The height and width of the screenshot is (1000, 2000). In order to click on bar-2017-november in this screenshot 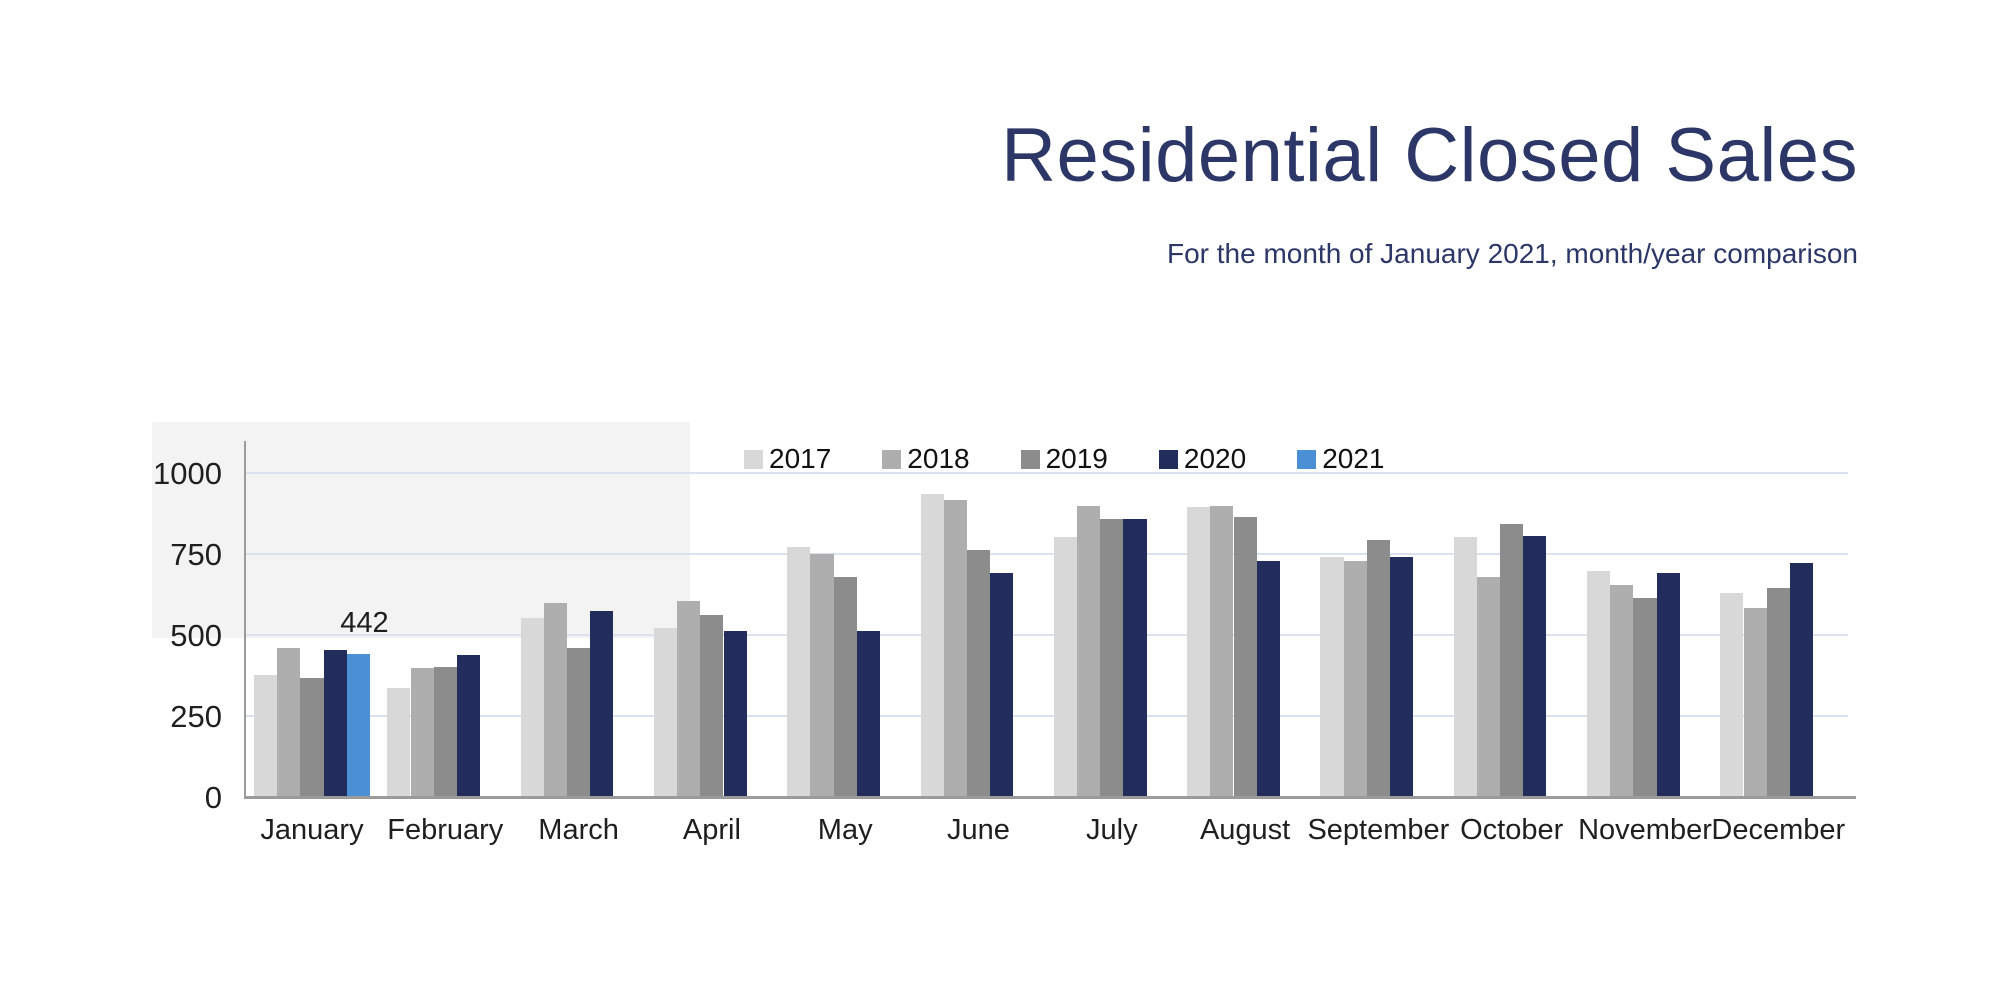, I will do `click(1599, 683)`.